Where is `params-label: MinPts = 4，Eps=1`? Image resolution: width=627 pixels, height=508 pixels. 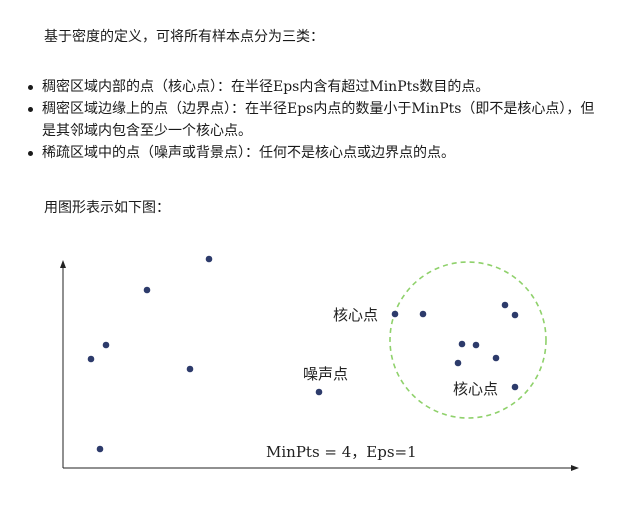 params-label: MinPts = 4，Eps=1 is located at coordinates (341, 452).